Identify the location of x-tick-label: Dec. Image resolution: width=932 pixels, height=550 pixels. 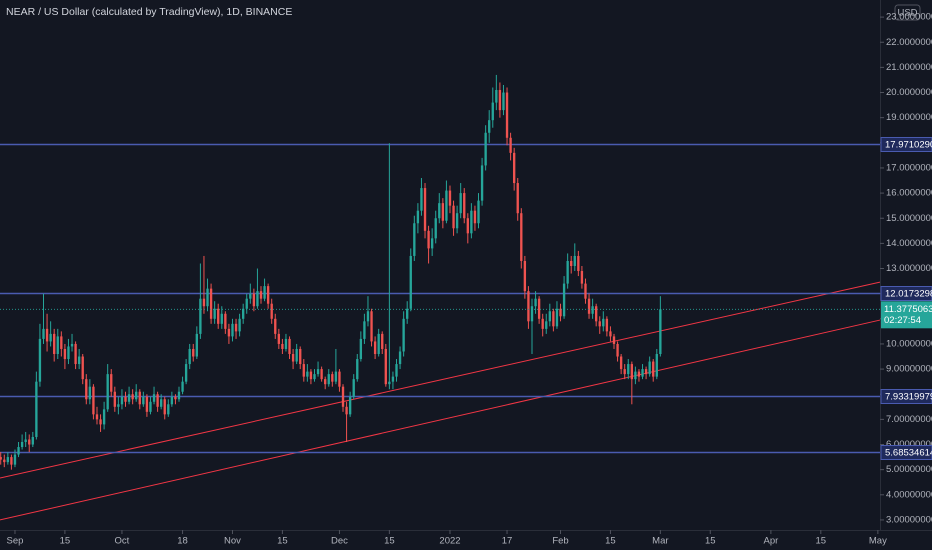
(339, 541).